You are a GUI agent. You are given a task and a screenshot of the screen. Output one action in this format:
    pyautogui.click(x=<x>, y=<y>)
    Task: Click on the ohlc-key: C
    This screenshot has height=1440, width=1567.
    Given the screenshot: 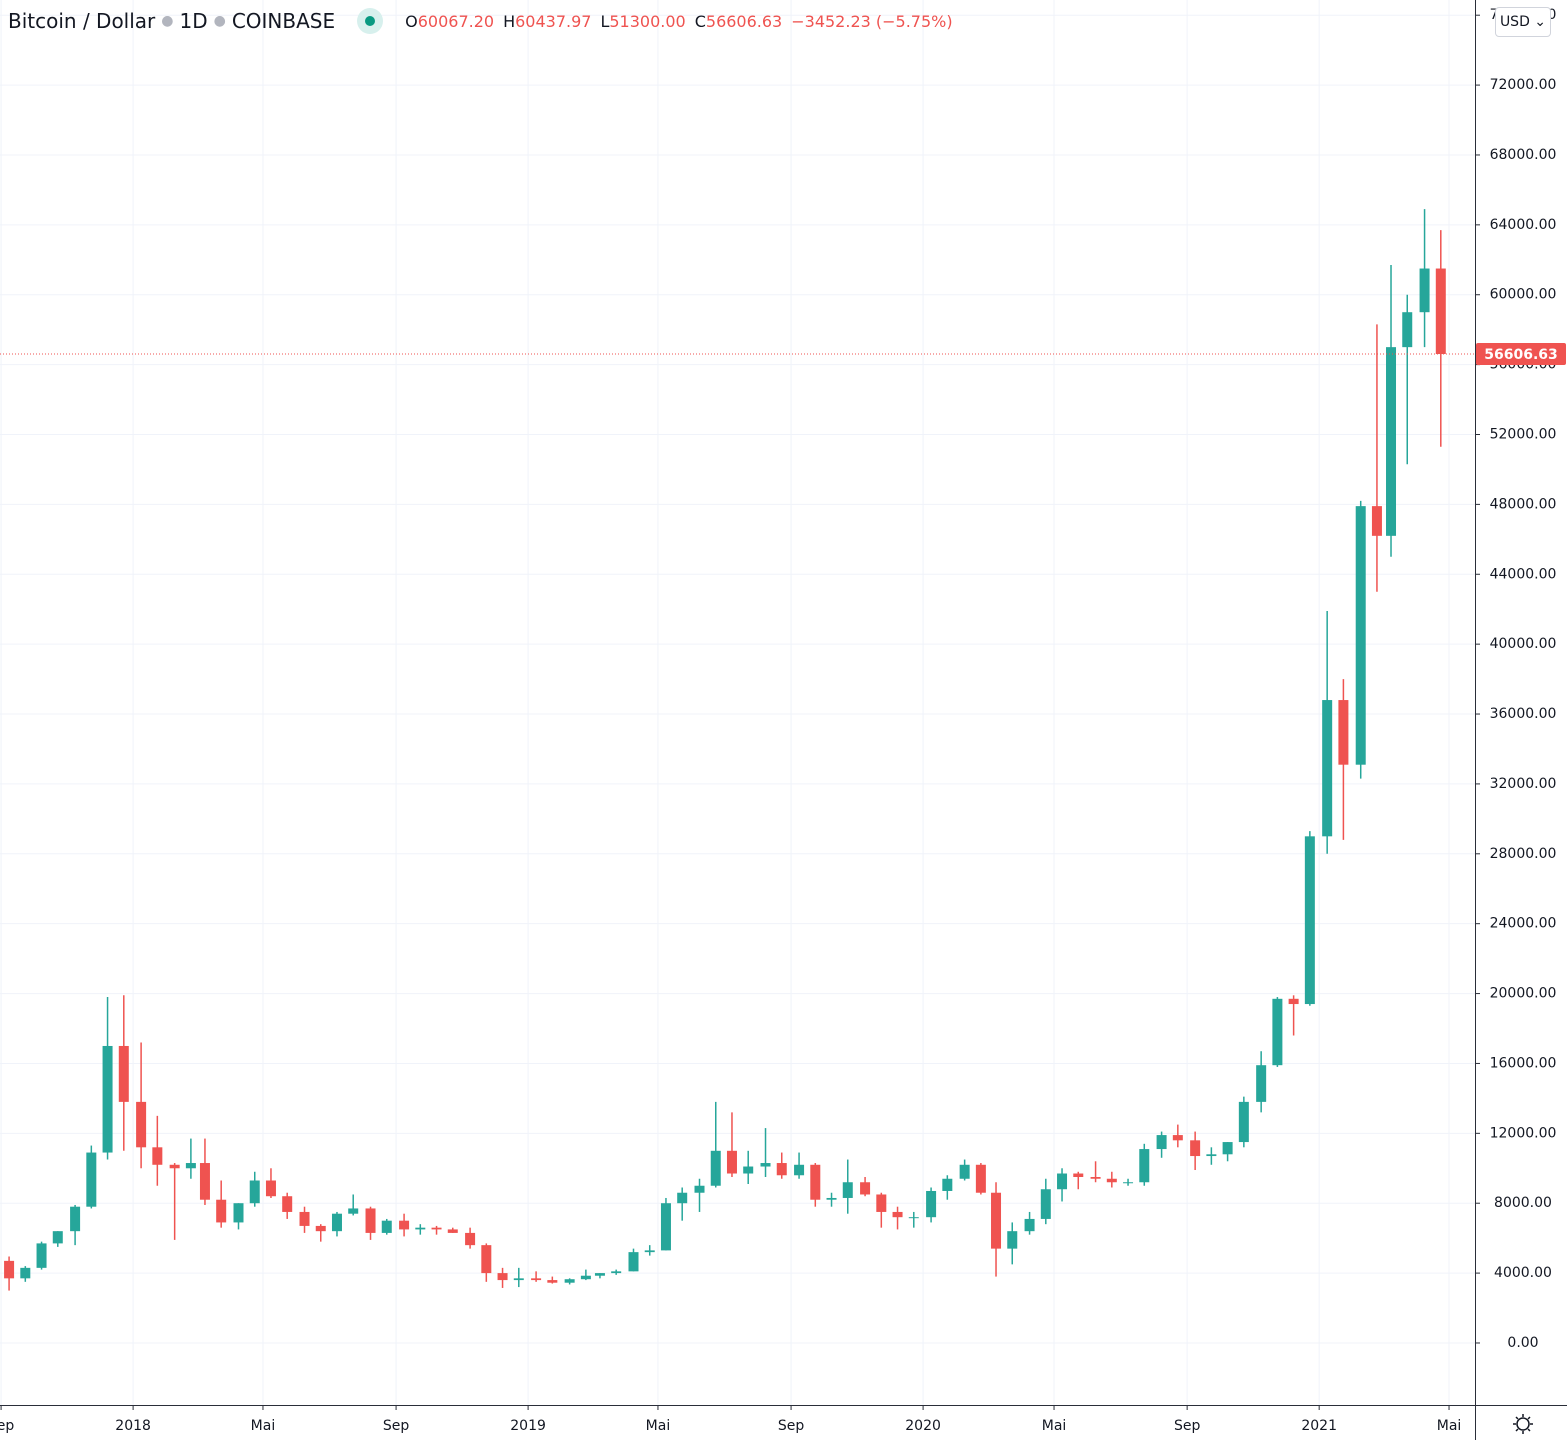 What is the action you would take?
    pyautogui.click(x=700, y=21)
    